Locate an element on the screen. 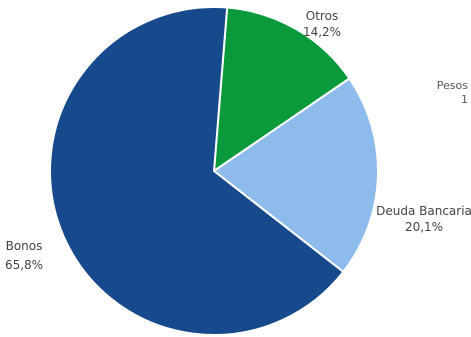 The image size is (471, 337). pie-slice-otros is located at coordinates (281, 90).